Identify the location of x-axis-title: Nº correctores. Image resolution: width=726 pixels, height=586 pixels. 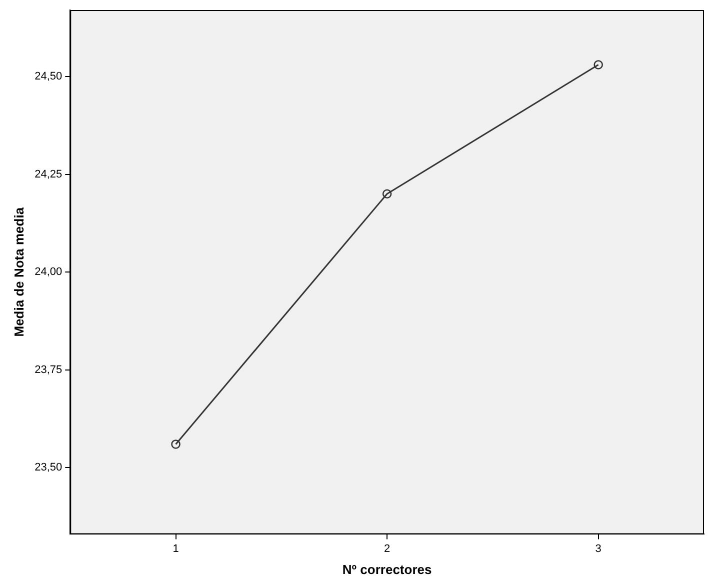
(387, 569).